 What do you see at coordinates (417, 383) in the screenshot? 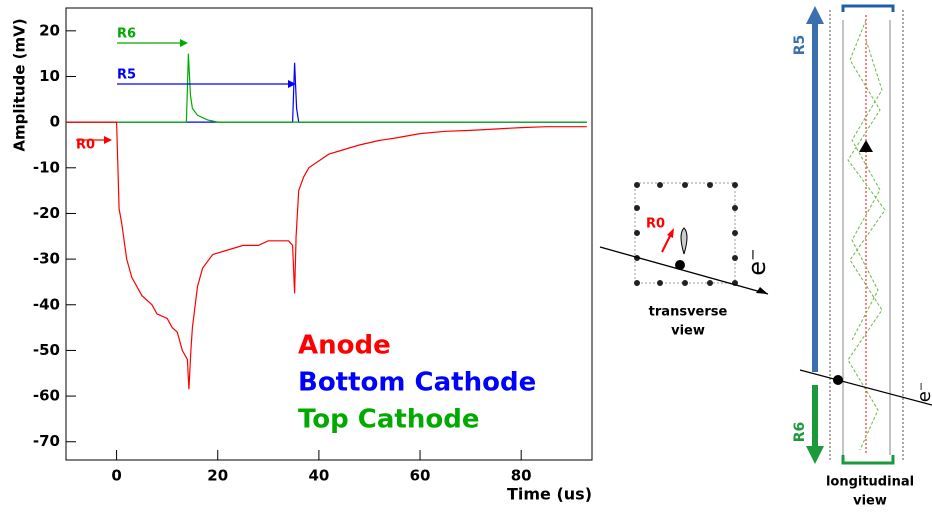
I see `legend-entry: Bottom Cathode` at bounding box center [417, 383].